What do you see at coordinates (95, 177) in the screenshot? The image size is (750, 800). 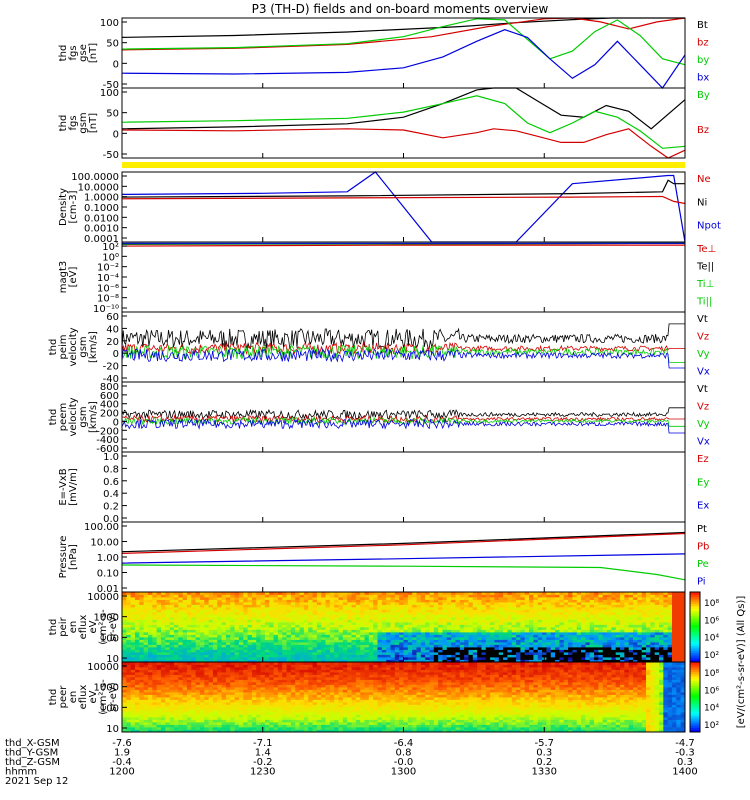 I see `y-tick-label: 100.0000` at bounding box center [95, 177].